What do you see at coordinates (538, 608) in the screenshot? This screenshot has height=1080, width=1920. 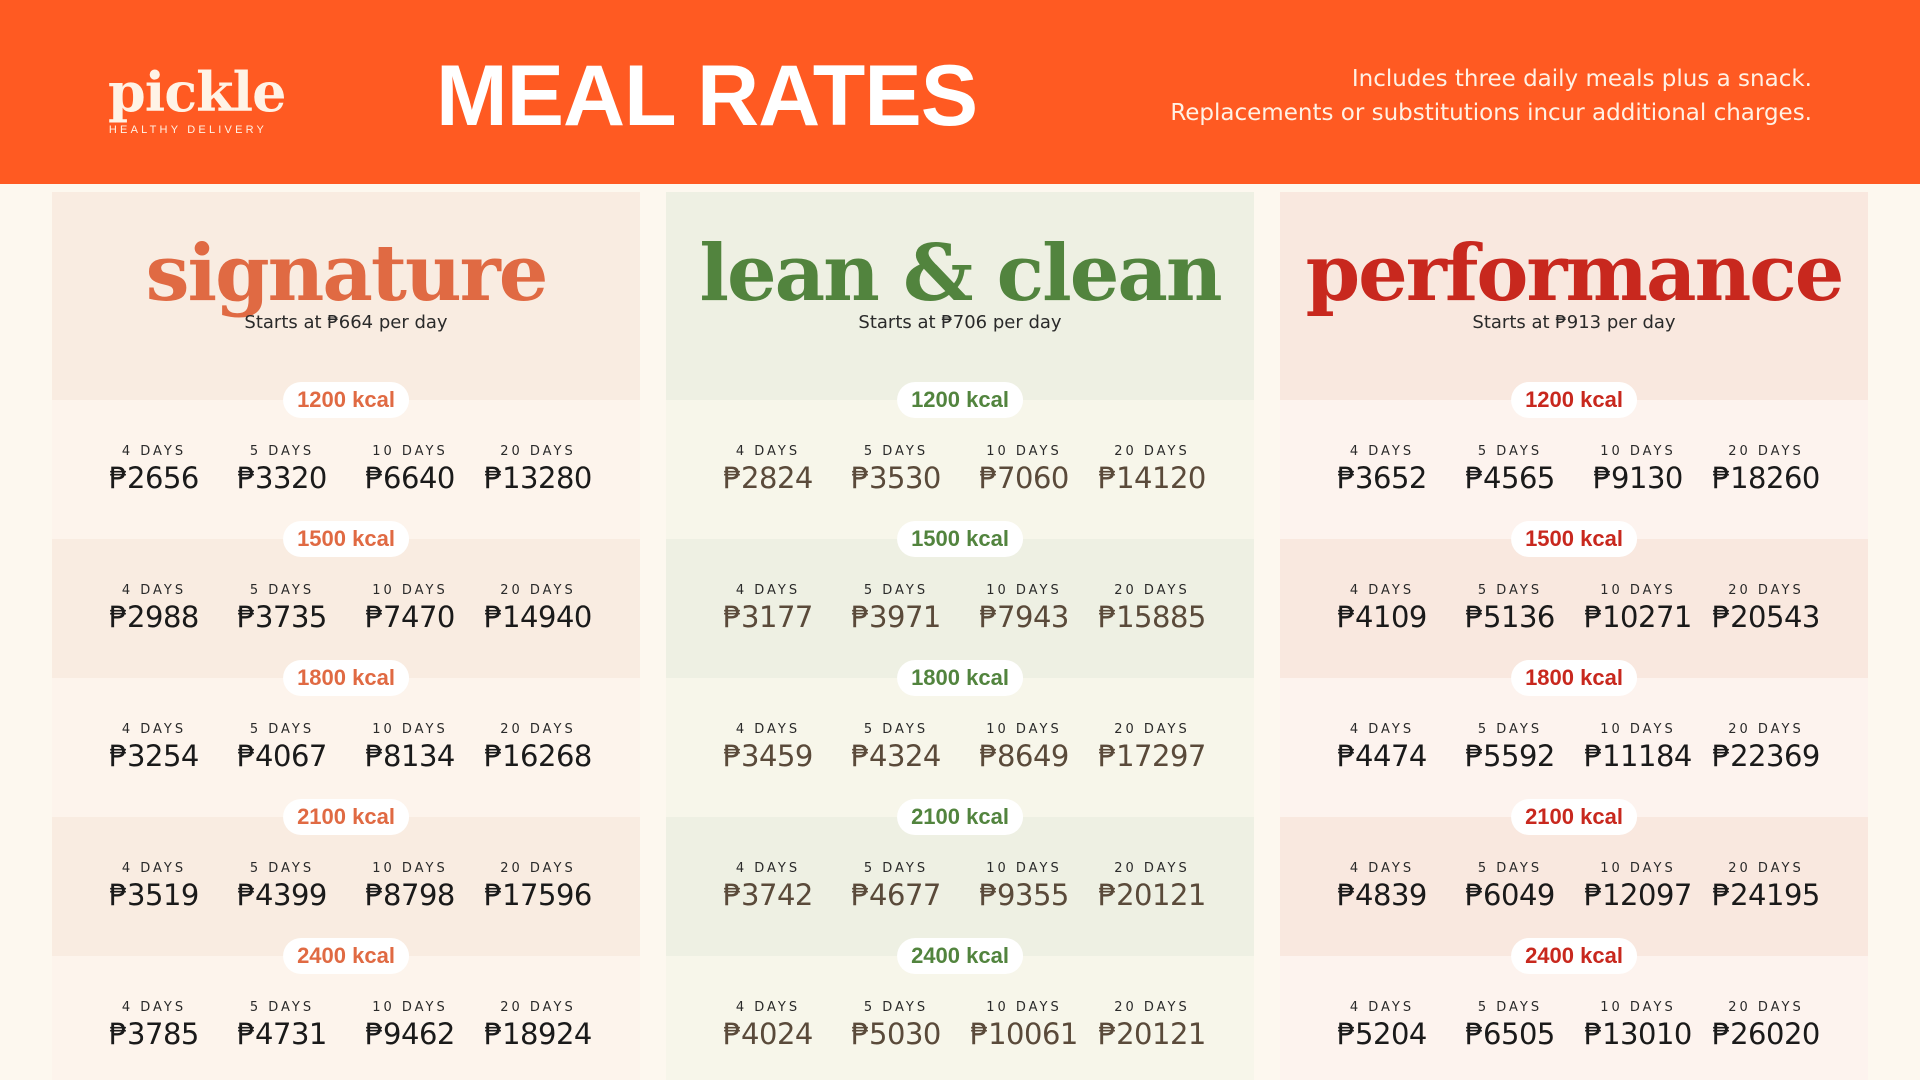 I see `price-cell: 20 DAYS ₱14940` at bounding box center [538, 608].